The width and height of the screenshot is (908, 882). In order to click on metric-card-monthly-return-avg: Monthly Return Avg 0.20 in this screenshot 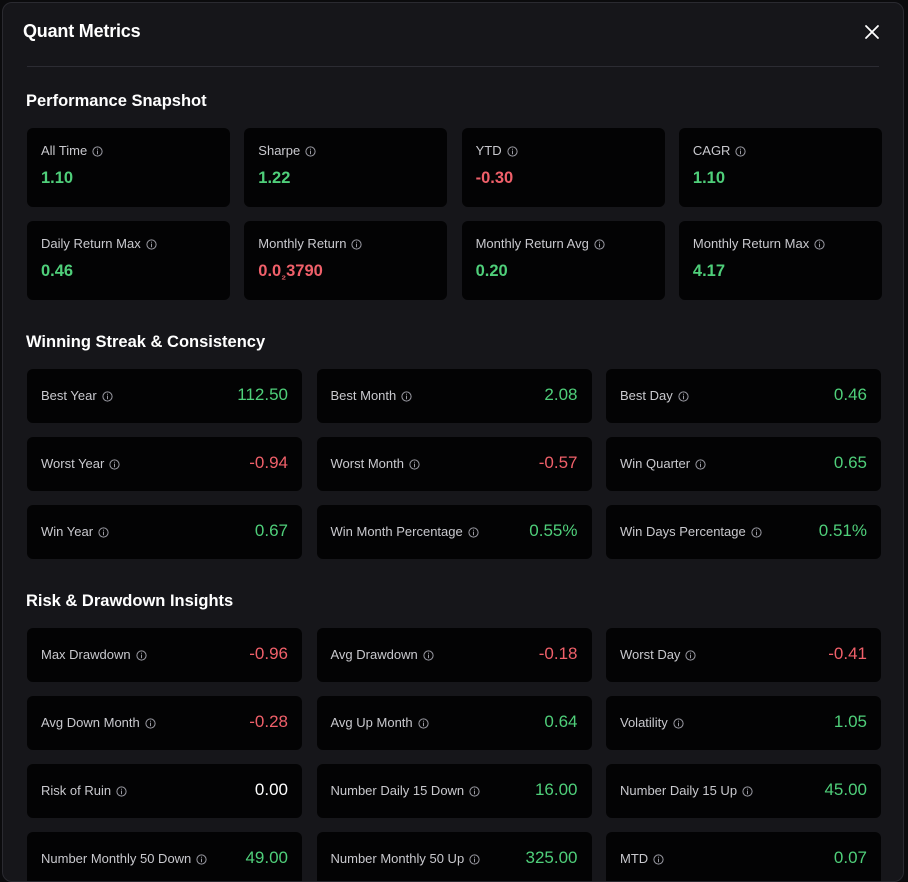, I will do `click(563, 260)`.